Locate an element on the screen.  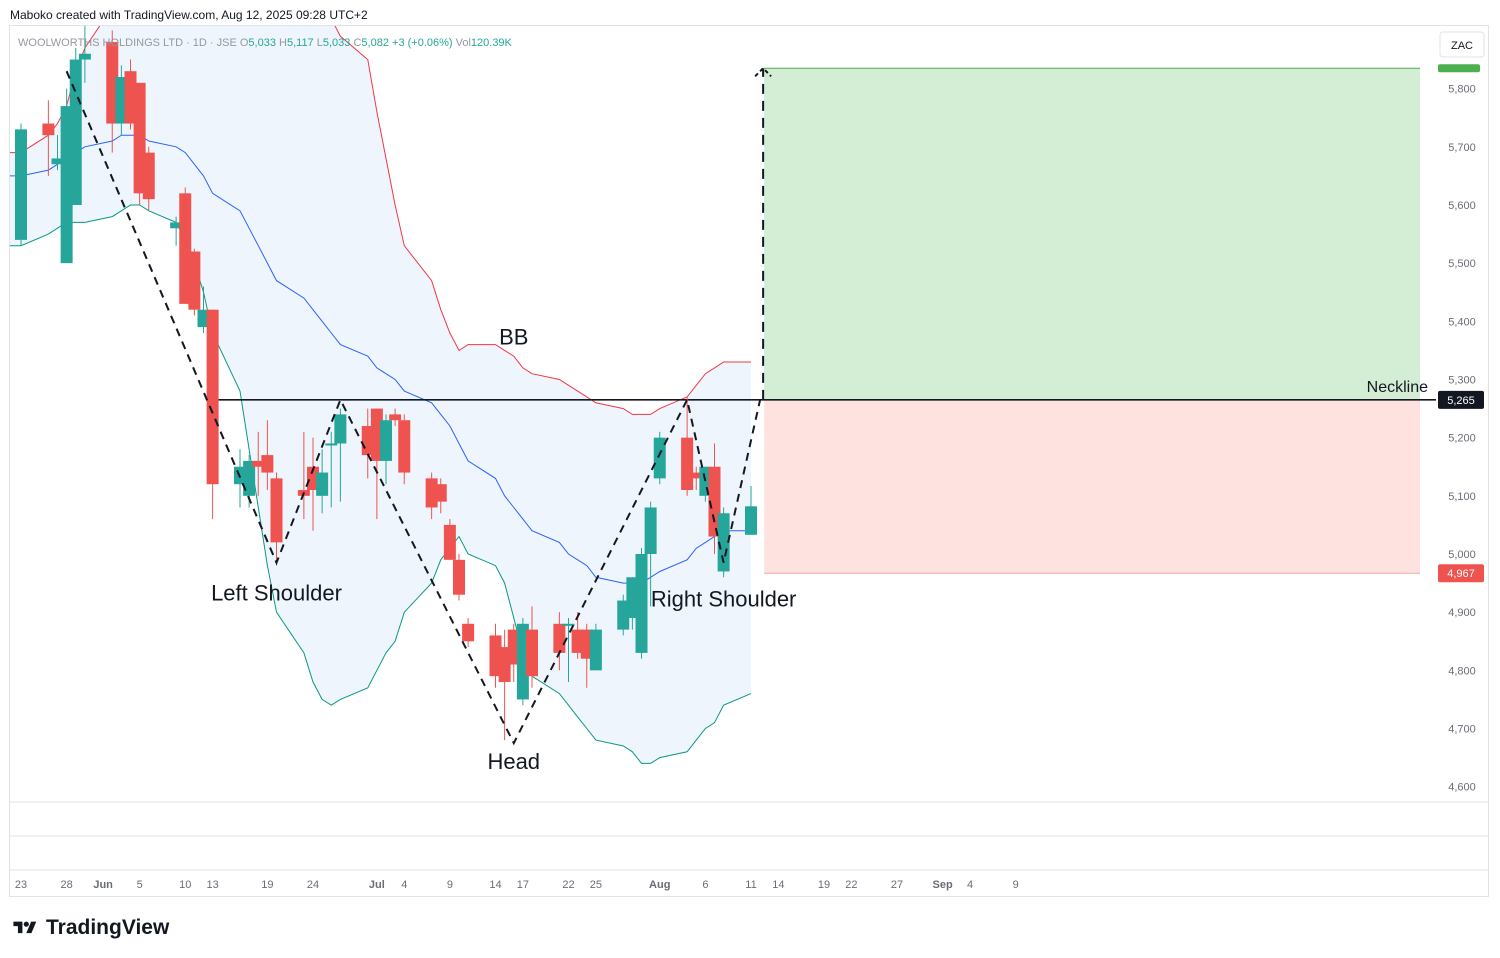
currency-button-label: ZAC is located at coordinates (1462, 46).